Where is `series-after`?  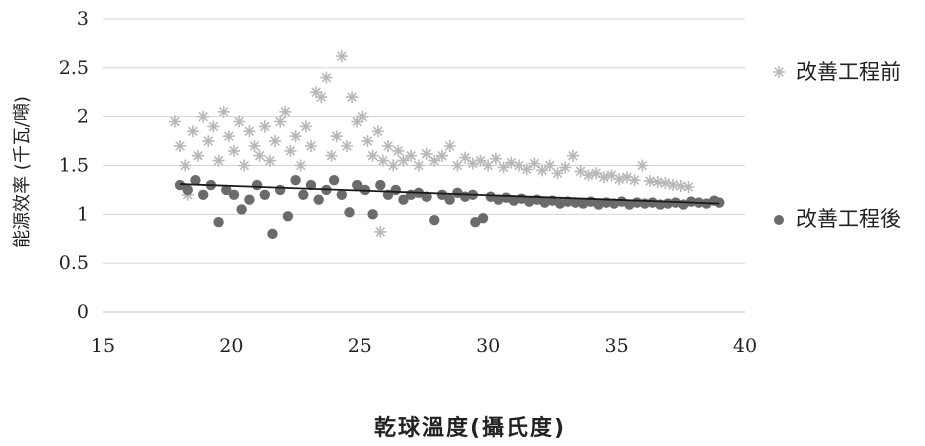
series-after is located at coordinates (449, 207).